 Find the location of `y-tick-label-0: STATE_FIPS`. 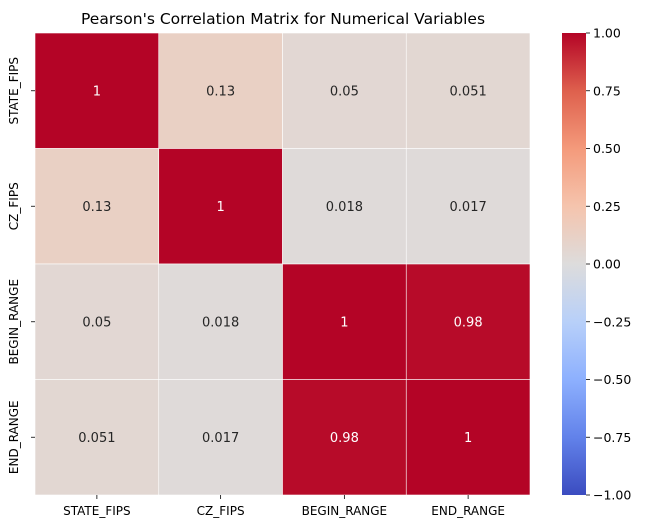

y-tick-label-0: STATE_FIPS is located at coordinates (14, 91).